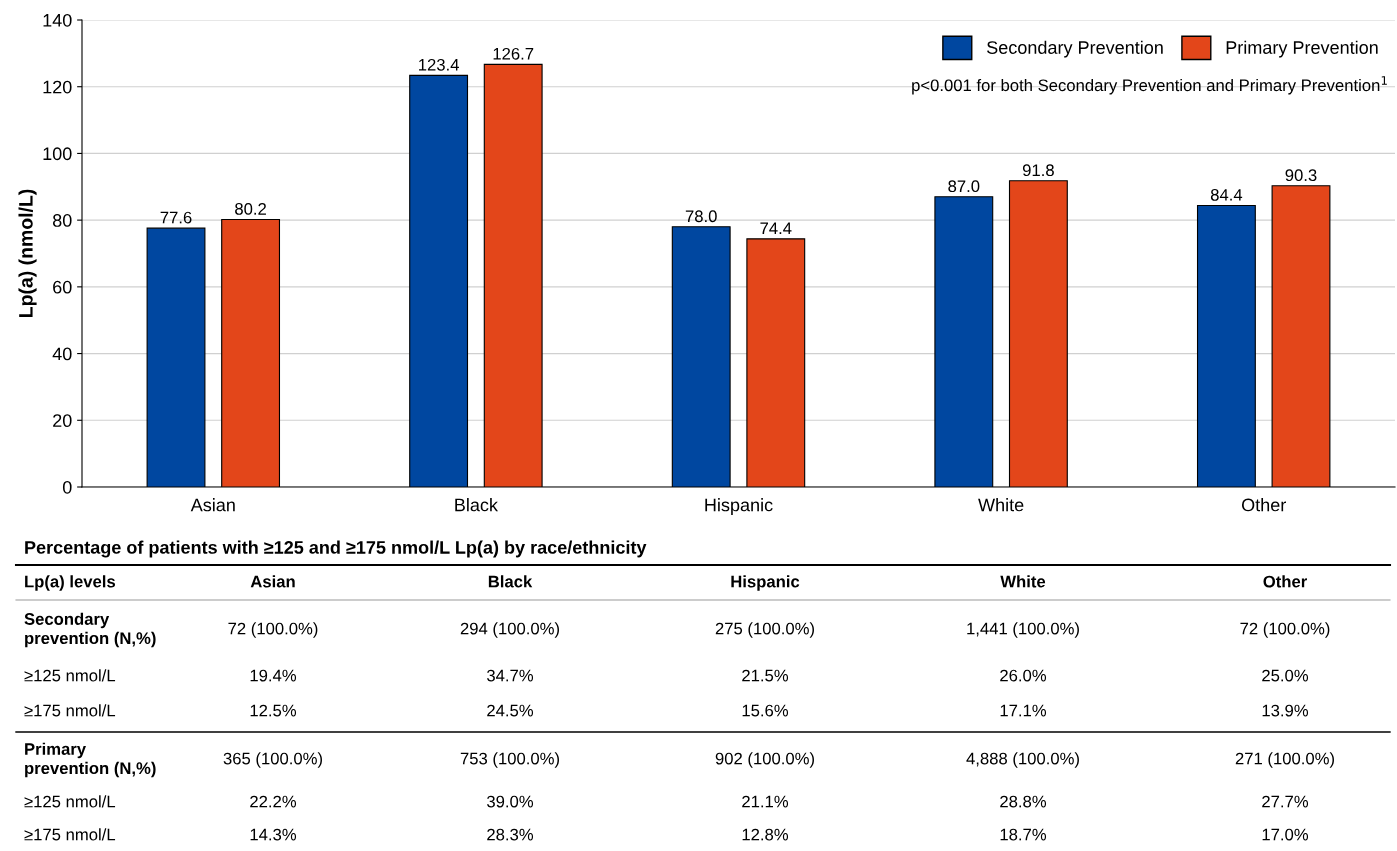  I want to click on category-label: Other, so click(1285, 581).